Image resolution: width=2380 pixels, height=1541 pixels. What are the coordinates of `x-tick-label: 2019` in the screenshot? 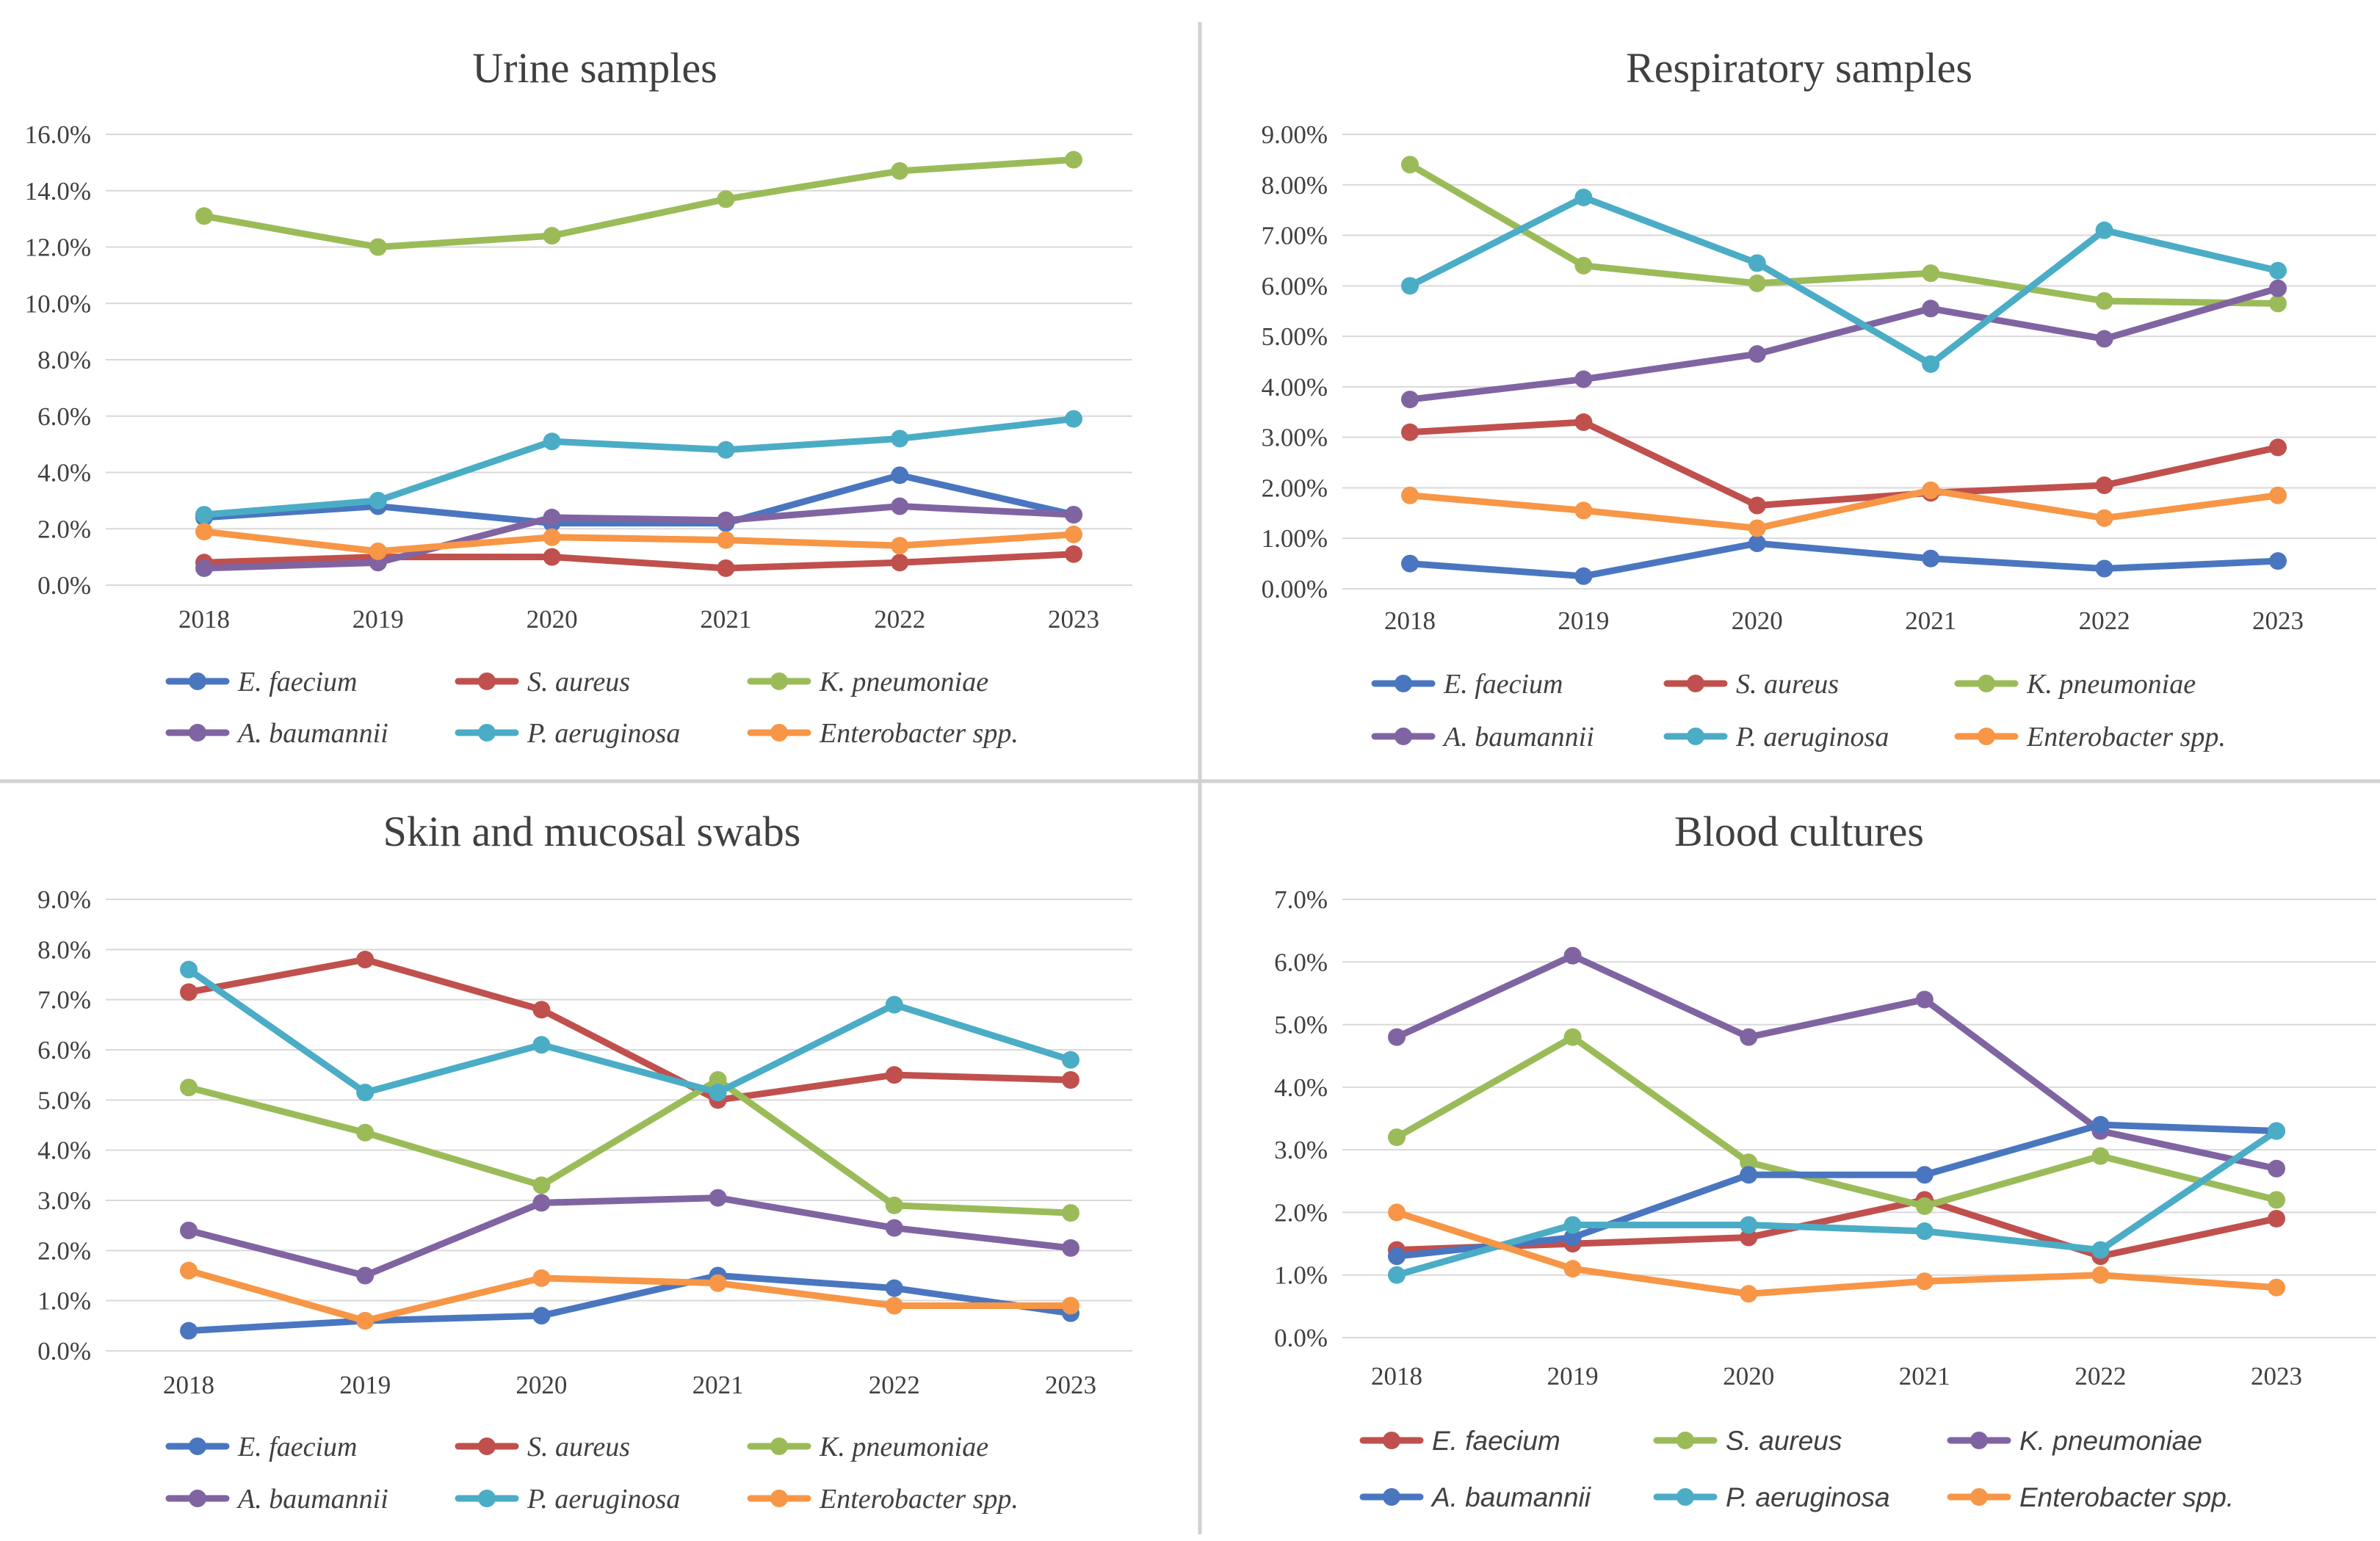 It's located at (378, 619).